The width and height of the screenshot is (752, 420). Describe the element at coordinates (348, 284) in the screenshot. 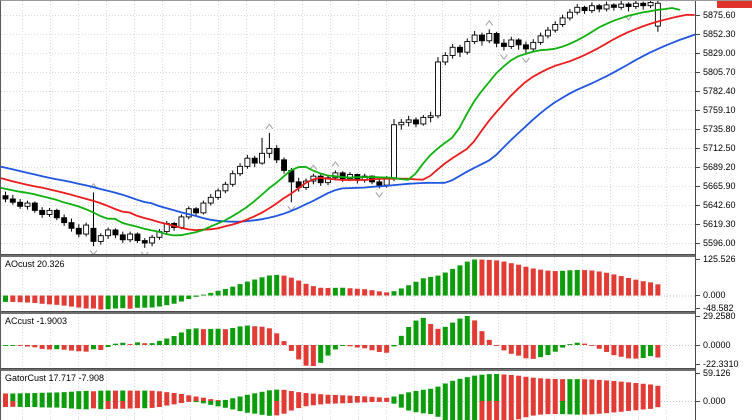

I see `ao-indicator-panel` at that location.